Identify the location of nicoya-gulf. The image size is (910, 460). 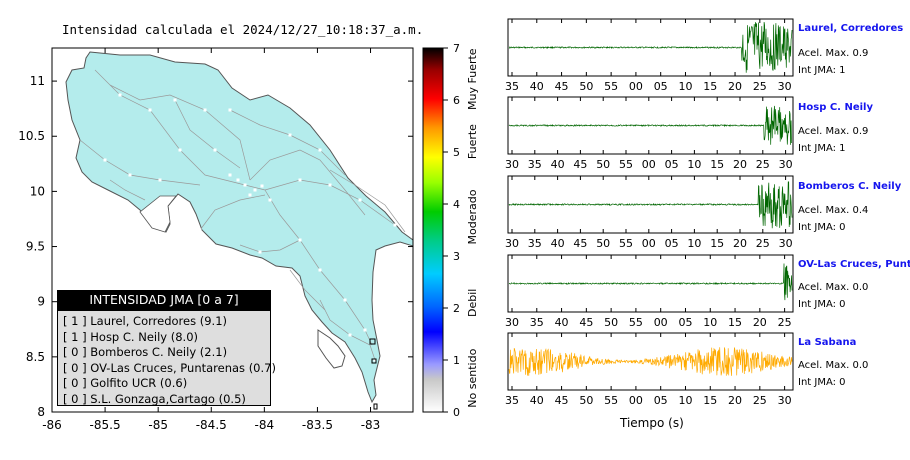
(158, 214).